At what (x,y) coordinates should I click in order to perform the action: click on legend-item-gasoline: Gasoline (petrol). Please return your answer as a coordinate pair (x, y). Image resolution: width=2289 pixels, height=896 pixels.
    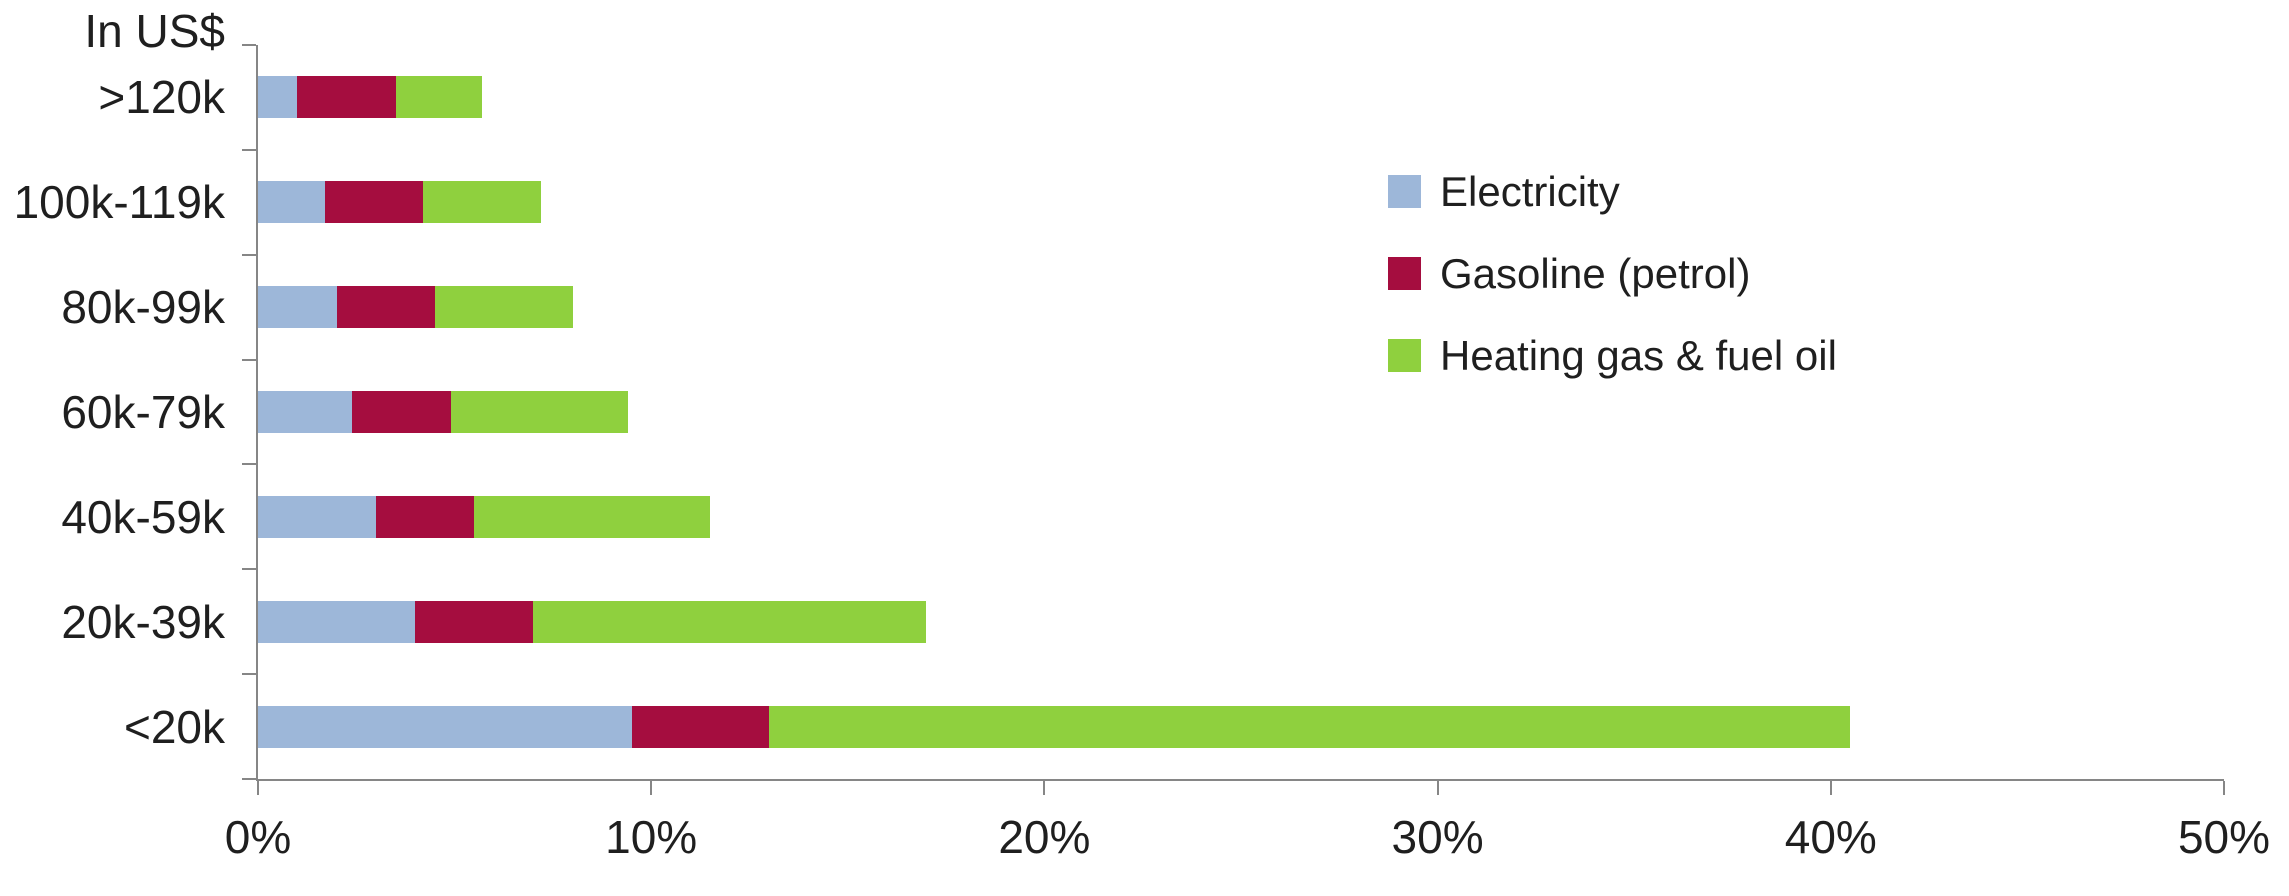
    Looking at the image, I should click on (1612, 273).